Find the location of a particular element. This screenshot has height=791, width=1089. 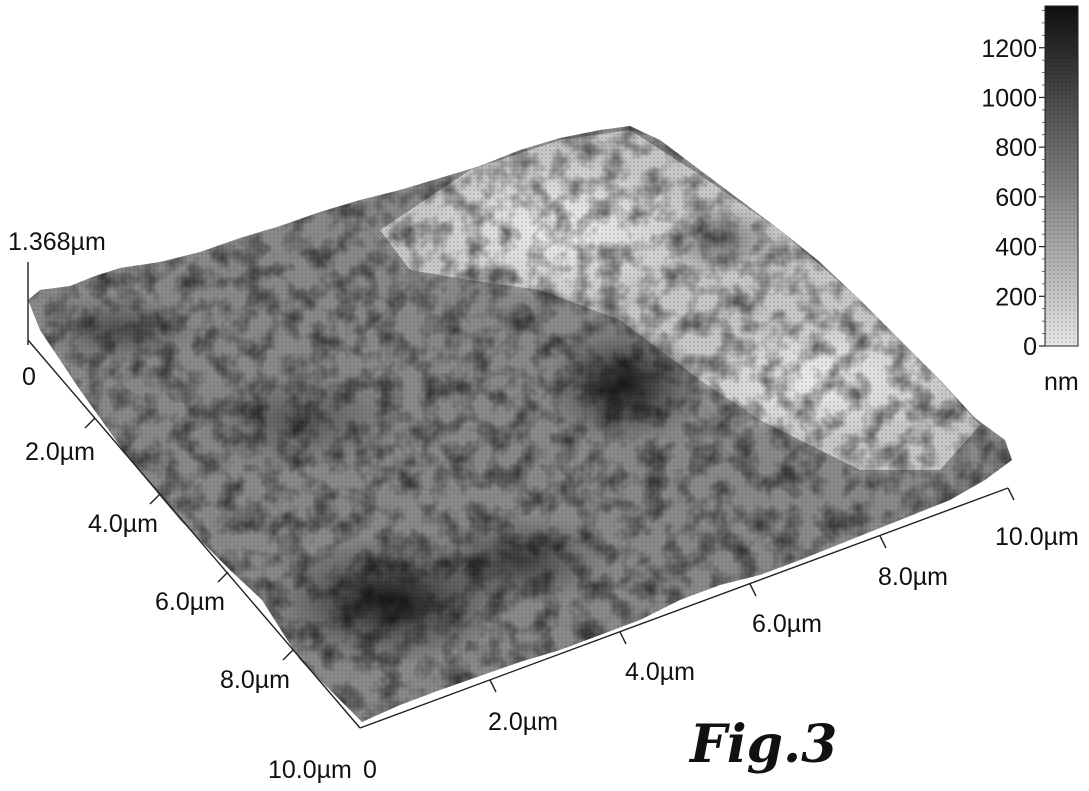

x-origin-label: 0 is located at coordinates (370, 770).